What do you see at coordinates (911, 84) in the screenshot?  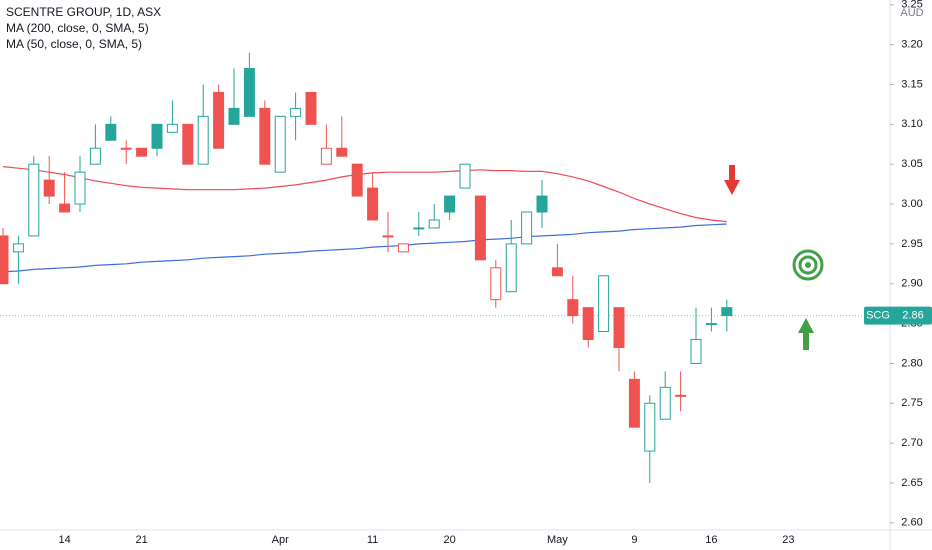 I see `y-tick-label: 3.15` at bounding box center [911, 84].